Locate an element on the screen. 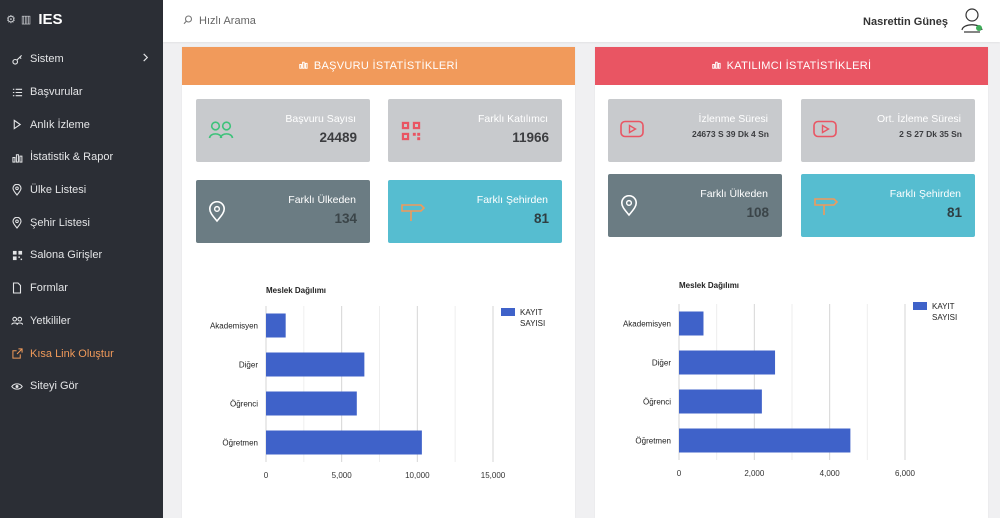  stat-value: 24489 is located at coordinates (338, 137).